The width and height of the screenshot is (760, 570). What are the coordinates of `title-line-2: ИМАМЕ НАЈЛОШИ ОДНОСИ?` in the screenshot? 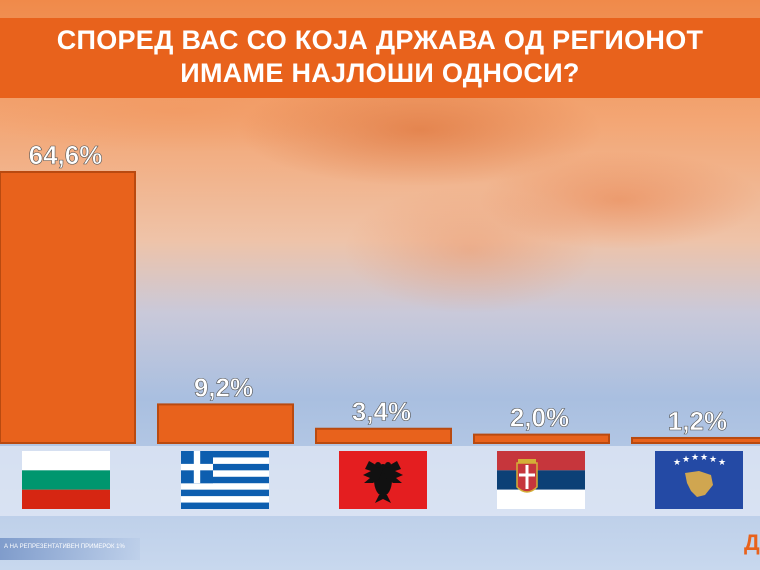 It's located at (380, 73).